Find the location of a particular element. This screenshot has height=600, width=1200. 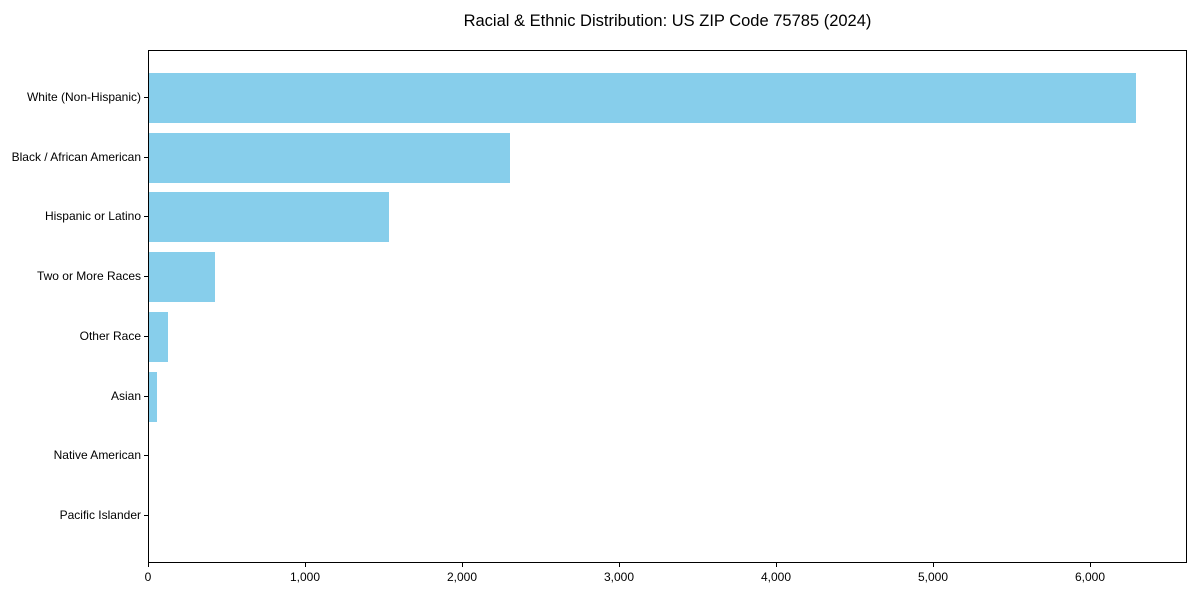

x-tick-label-2000: 2,000 is located at coordinates (462, 577).